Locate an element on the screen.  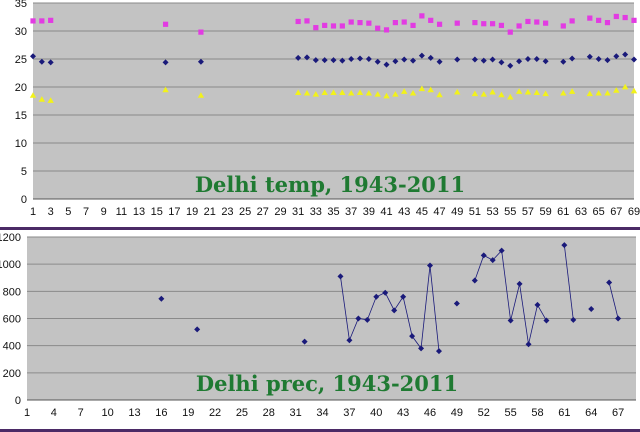
chart-title: Delhi prec, 1943-2011 is located at coordinates (327, 383).